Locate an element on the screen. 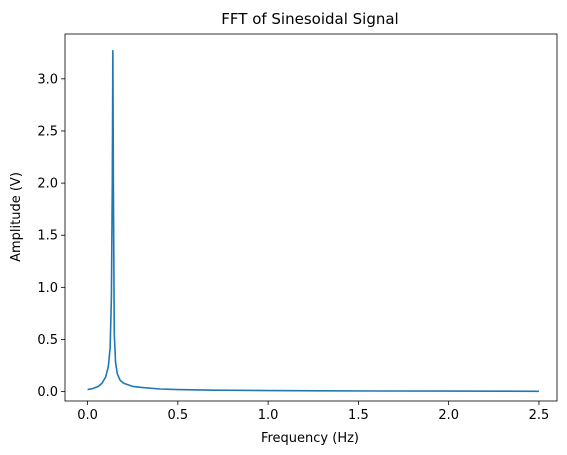 This screenshot has height=455, width=567. x-tick-label: 1.5 is located at coordinates (358, 415).